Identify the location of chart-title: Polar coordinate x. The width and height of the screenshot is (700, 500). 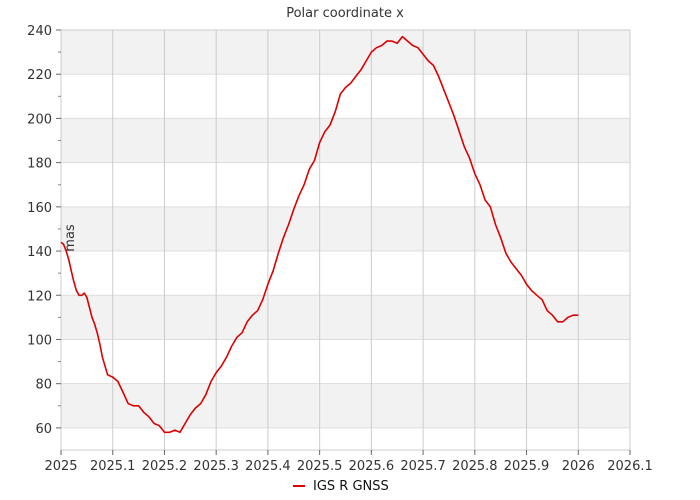
(345, 13).